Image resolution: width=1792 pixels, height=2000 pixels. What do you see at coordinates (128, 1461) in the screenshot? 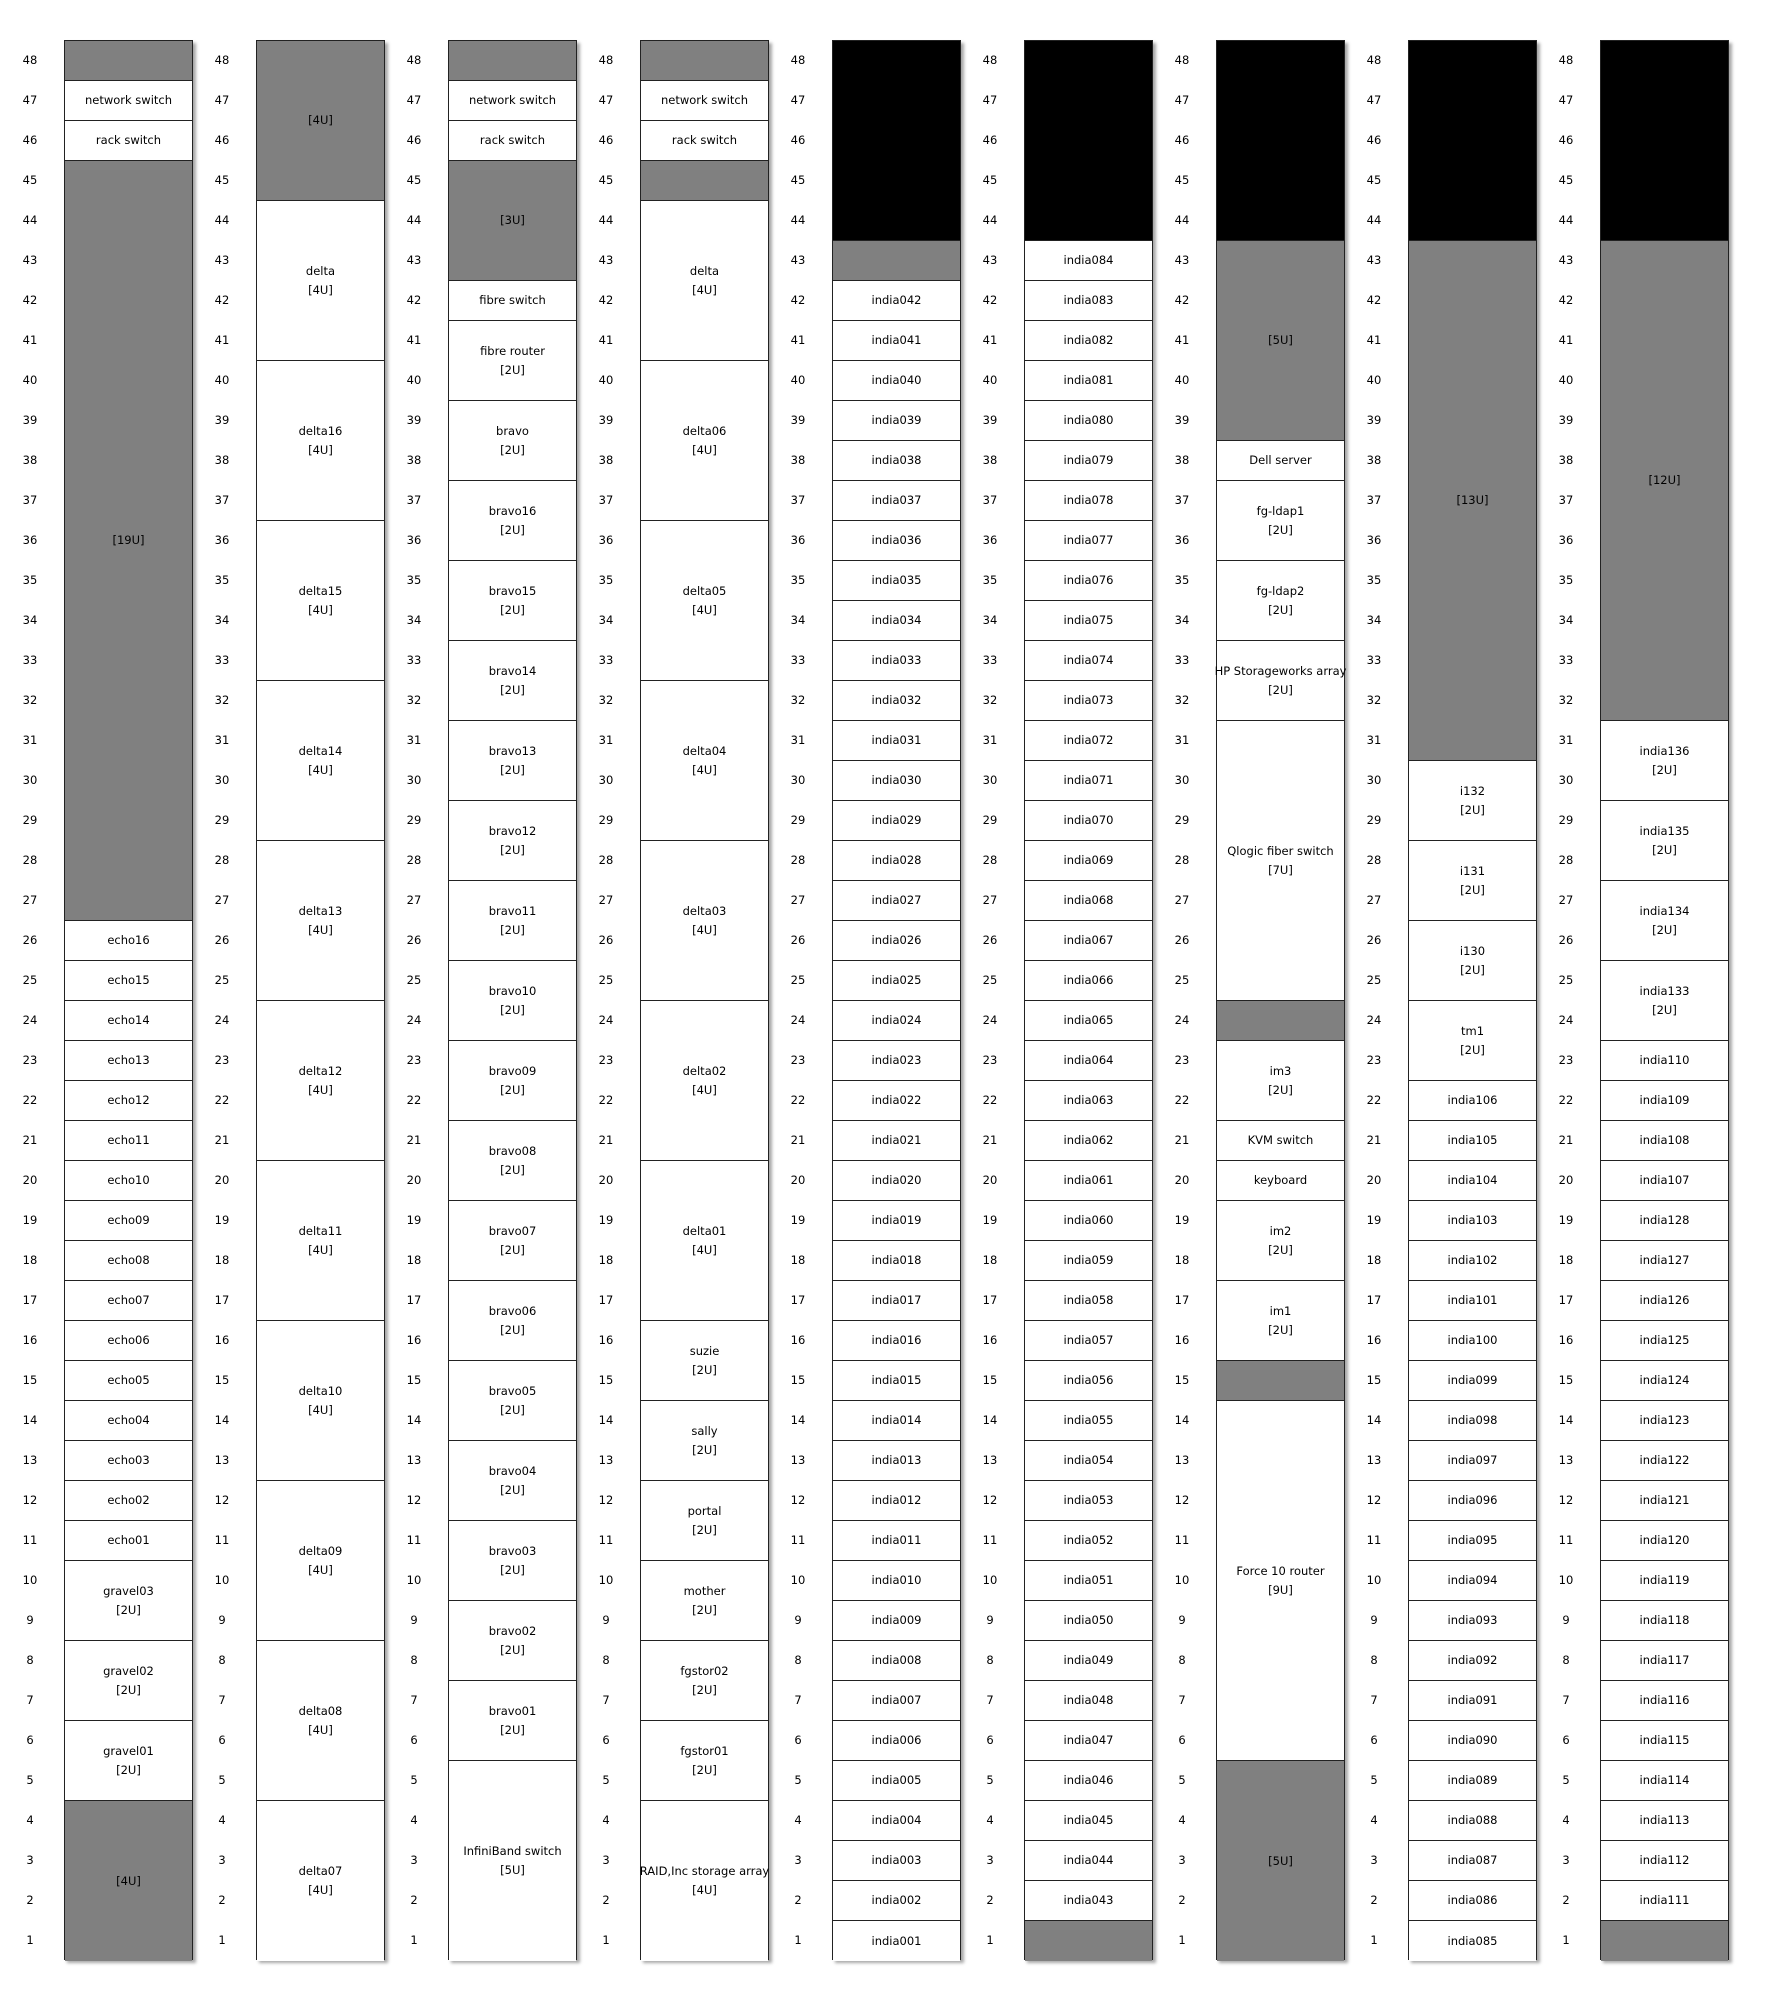
I see `rack-device: echo03` at bounding box center [128, 1461].